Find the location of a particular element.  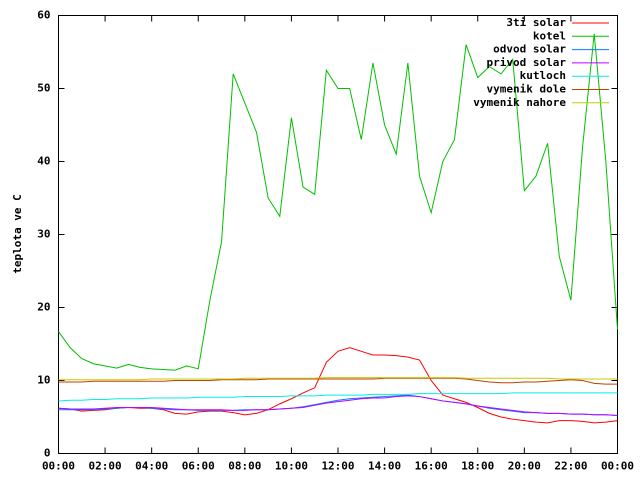

x-tick-label: 16:00 is located at coordinates (431, 466).